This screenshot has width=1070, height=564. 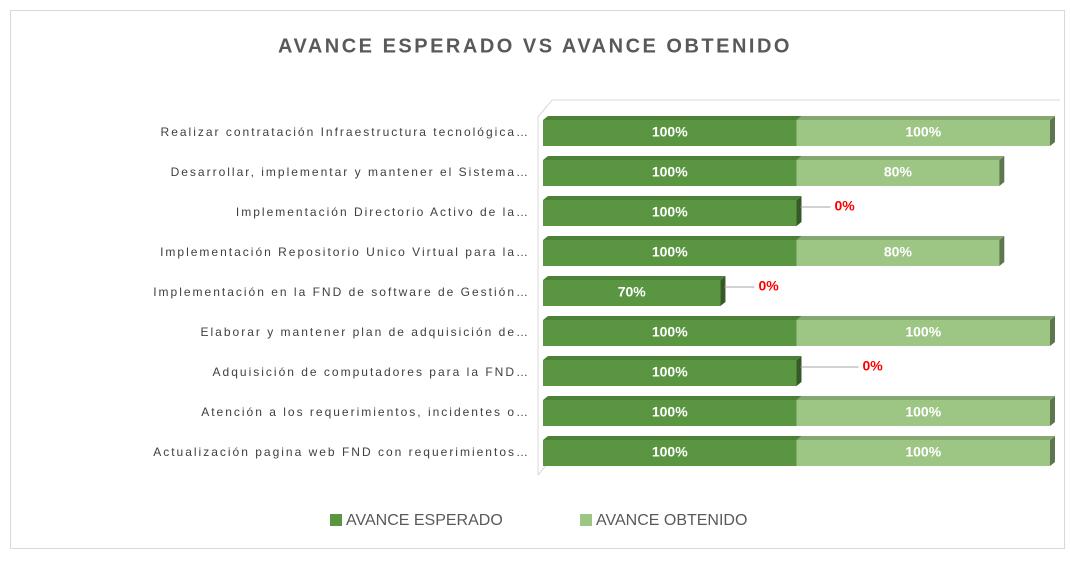 What do you see at coordinates (535, 46) in the screenshot?
I see `chart-title: AVANCE ESPERADO VS AVANCE OBTENIDO` at bounding box center [535, 46].